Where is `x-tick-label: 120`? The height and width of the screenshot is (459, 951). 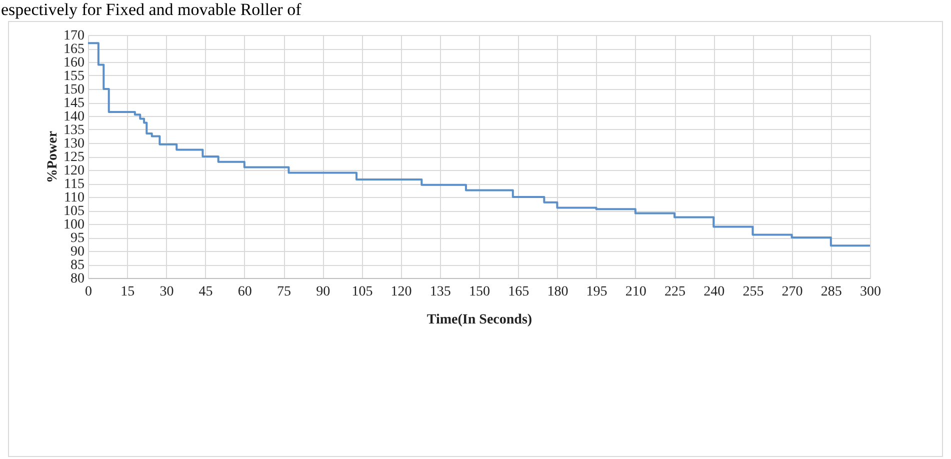 x-tick-label: 120 is located at coordinates (401, 292).